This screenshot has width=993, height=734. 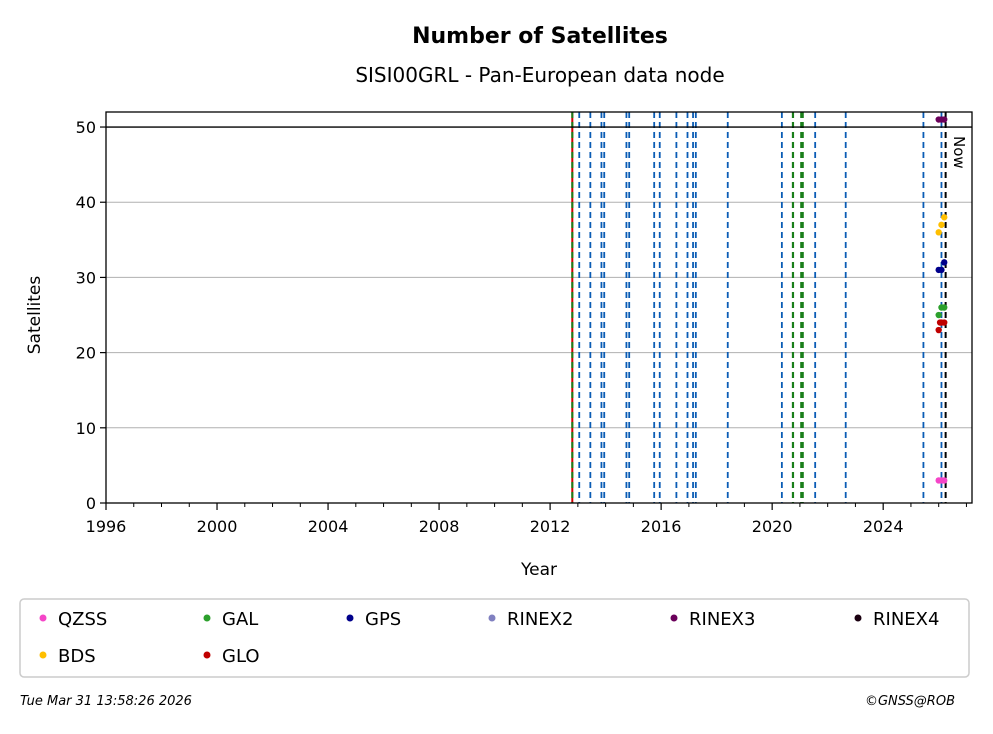 What do you see at coordinates (722, 619) in the screenshot?
I see `legend-label-rinex3: RINEX3` at bounding box center [722, 619].